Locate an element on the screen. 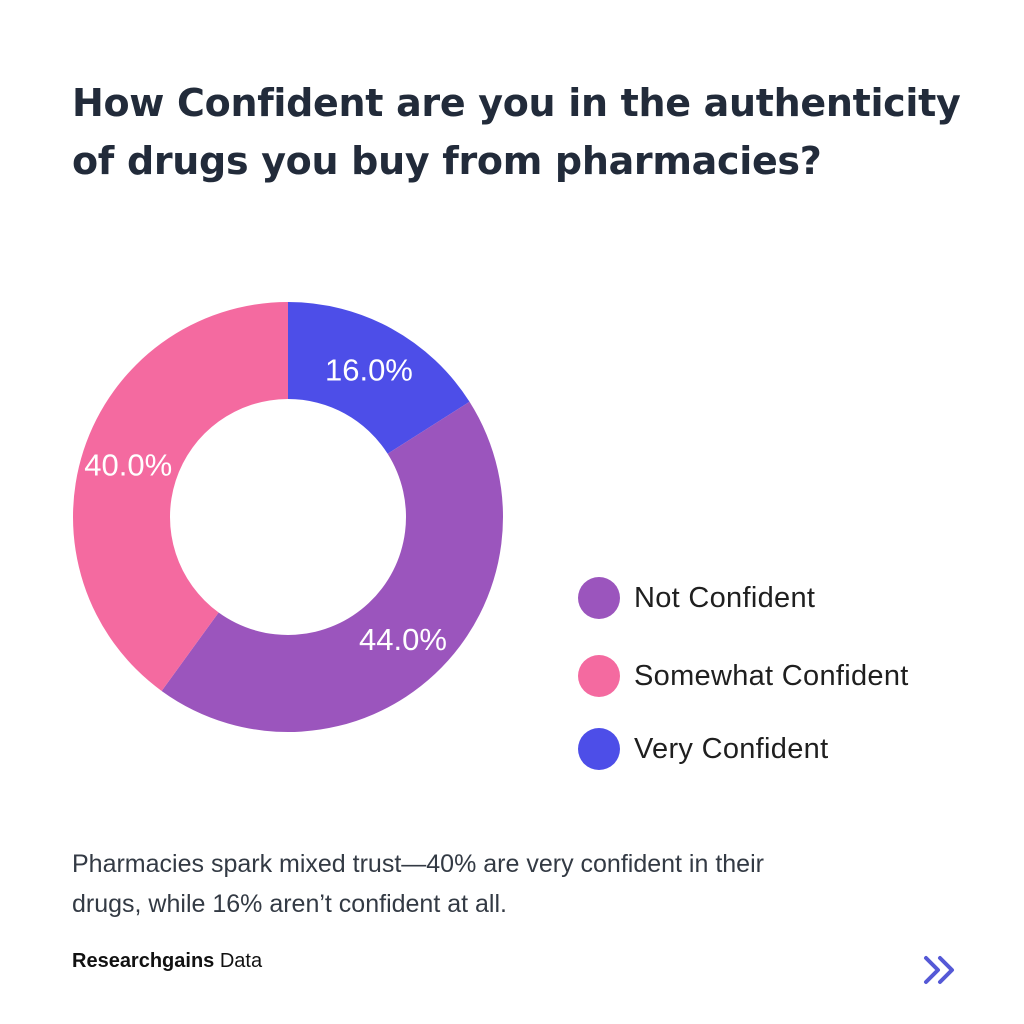  legend-label: Very Confident is located at coordinates (731, 748).